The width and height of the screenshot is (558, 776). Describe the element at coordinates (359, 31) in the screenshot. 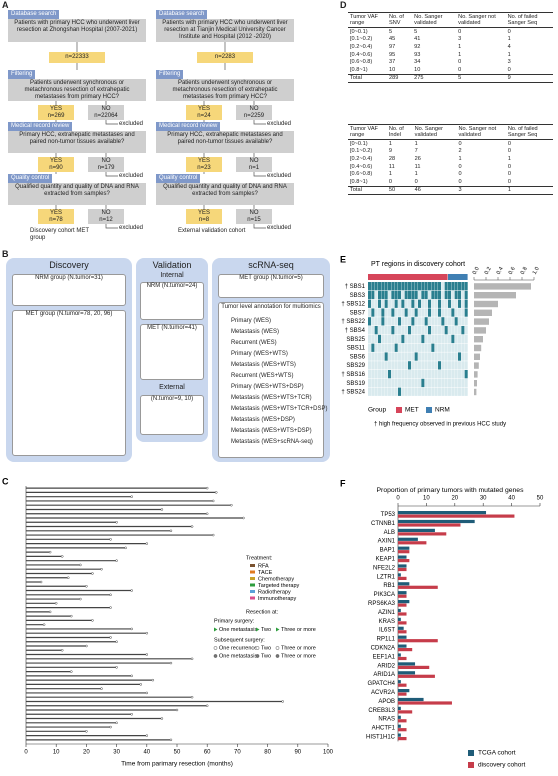

I see `table-cell: [0~0.1)` at that location.